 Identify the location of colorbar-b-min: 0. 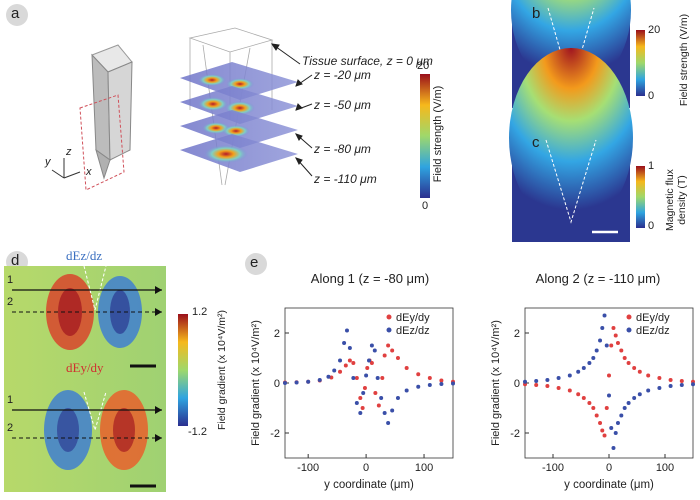
(651, 96).